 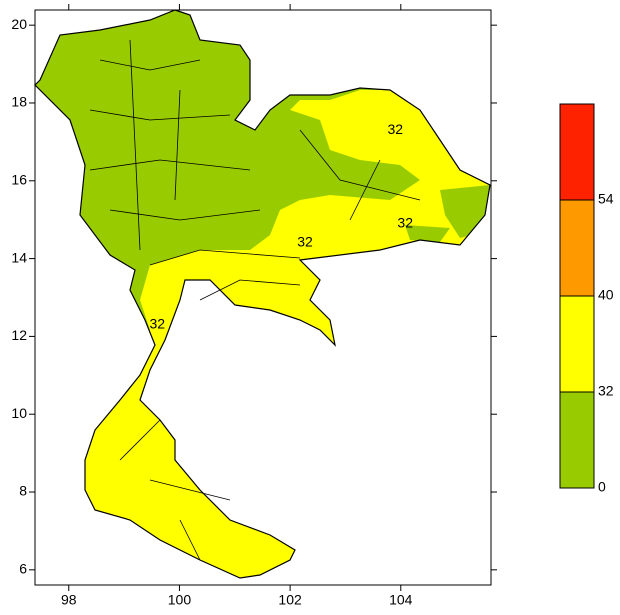 What do you see at coordinates (290, 600) in the screenshot?
I see `x-tick-label: 102` at bounding box center [290, 600].